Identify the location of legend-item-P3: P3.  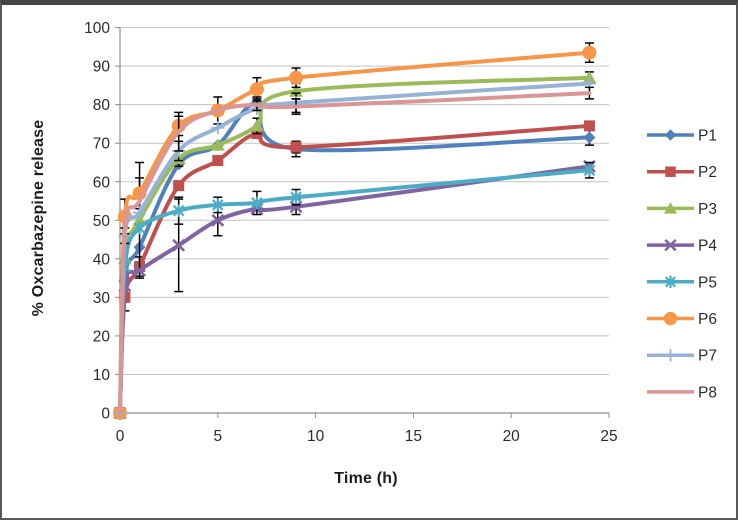
(682, 209).